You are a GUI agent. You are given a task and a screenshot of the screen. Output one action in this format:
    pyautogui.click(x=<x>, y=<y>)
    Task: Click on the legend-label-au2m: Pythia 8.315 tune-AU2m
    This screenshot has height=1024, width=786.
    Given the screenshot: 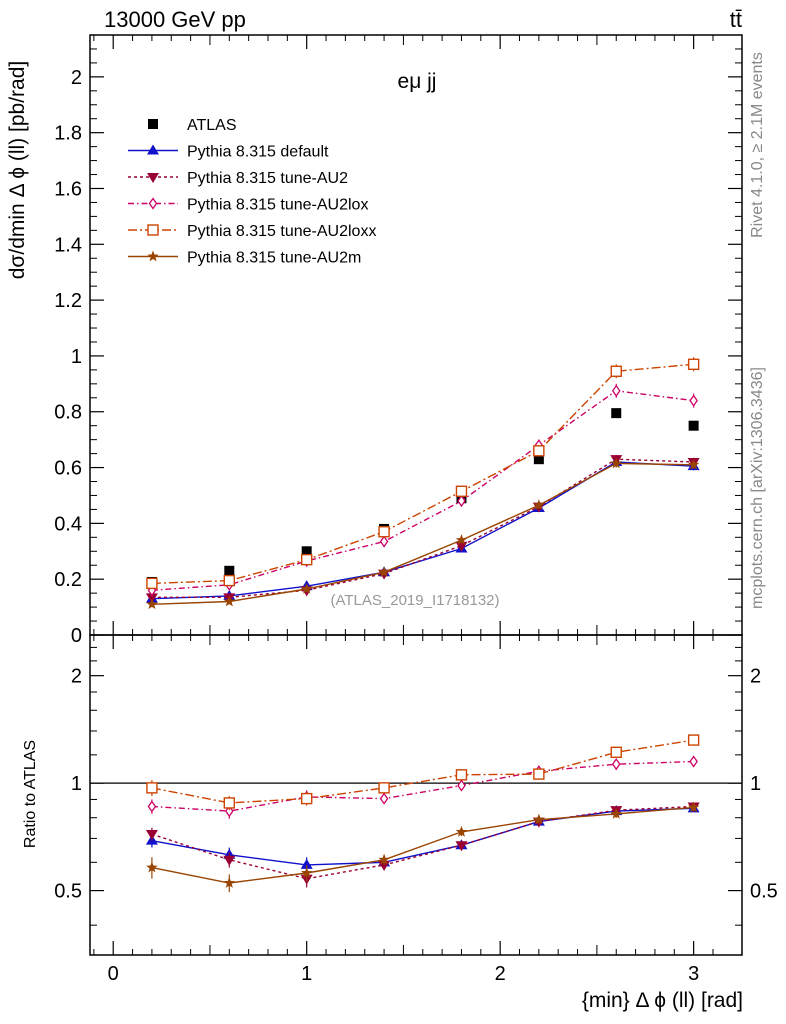 What is the action you would take?
    pyautogui.click(x=274, y=258)
    